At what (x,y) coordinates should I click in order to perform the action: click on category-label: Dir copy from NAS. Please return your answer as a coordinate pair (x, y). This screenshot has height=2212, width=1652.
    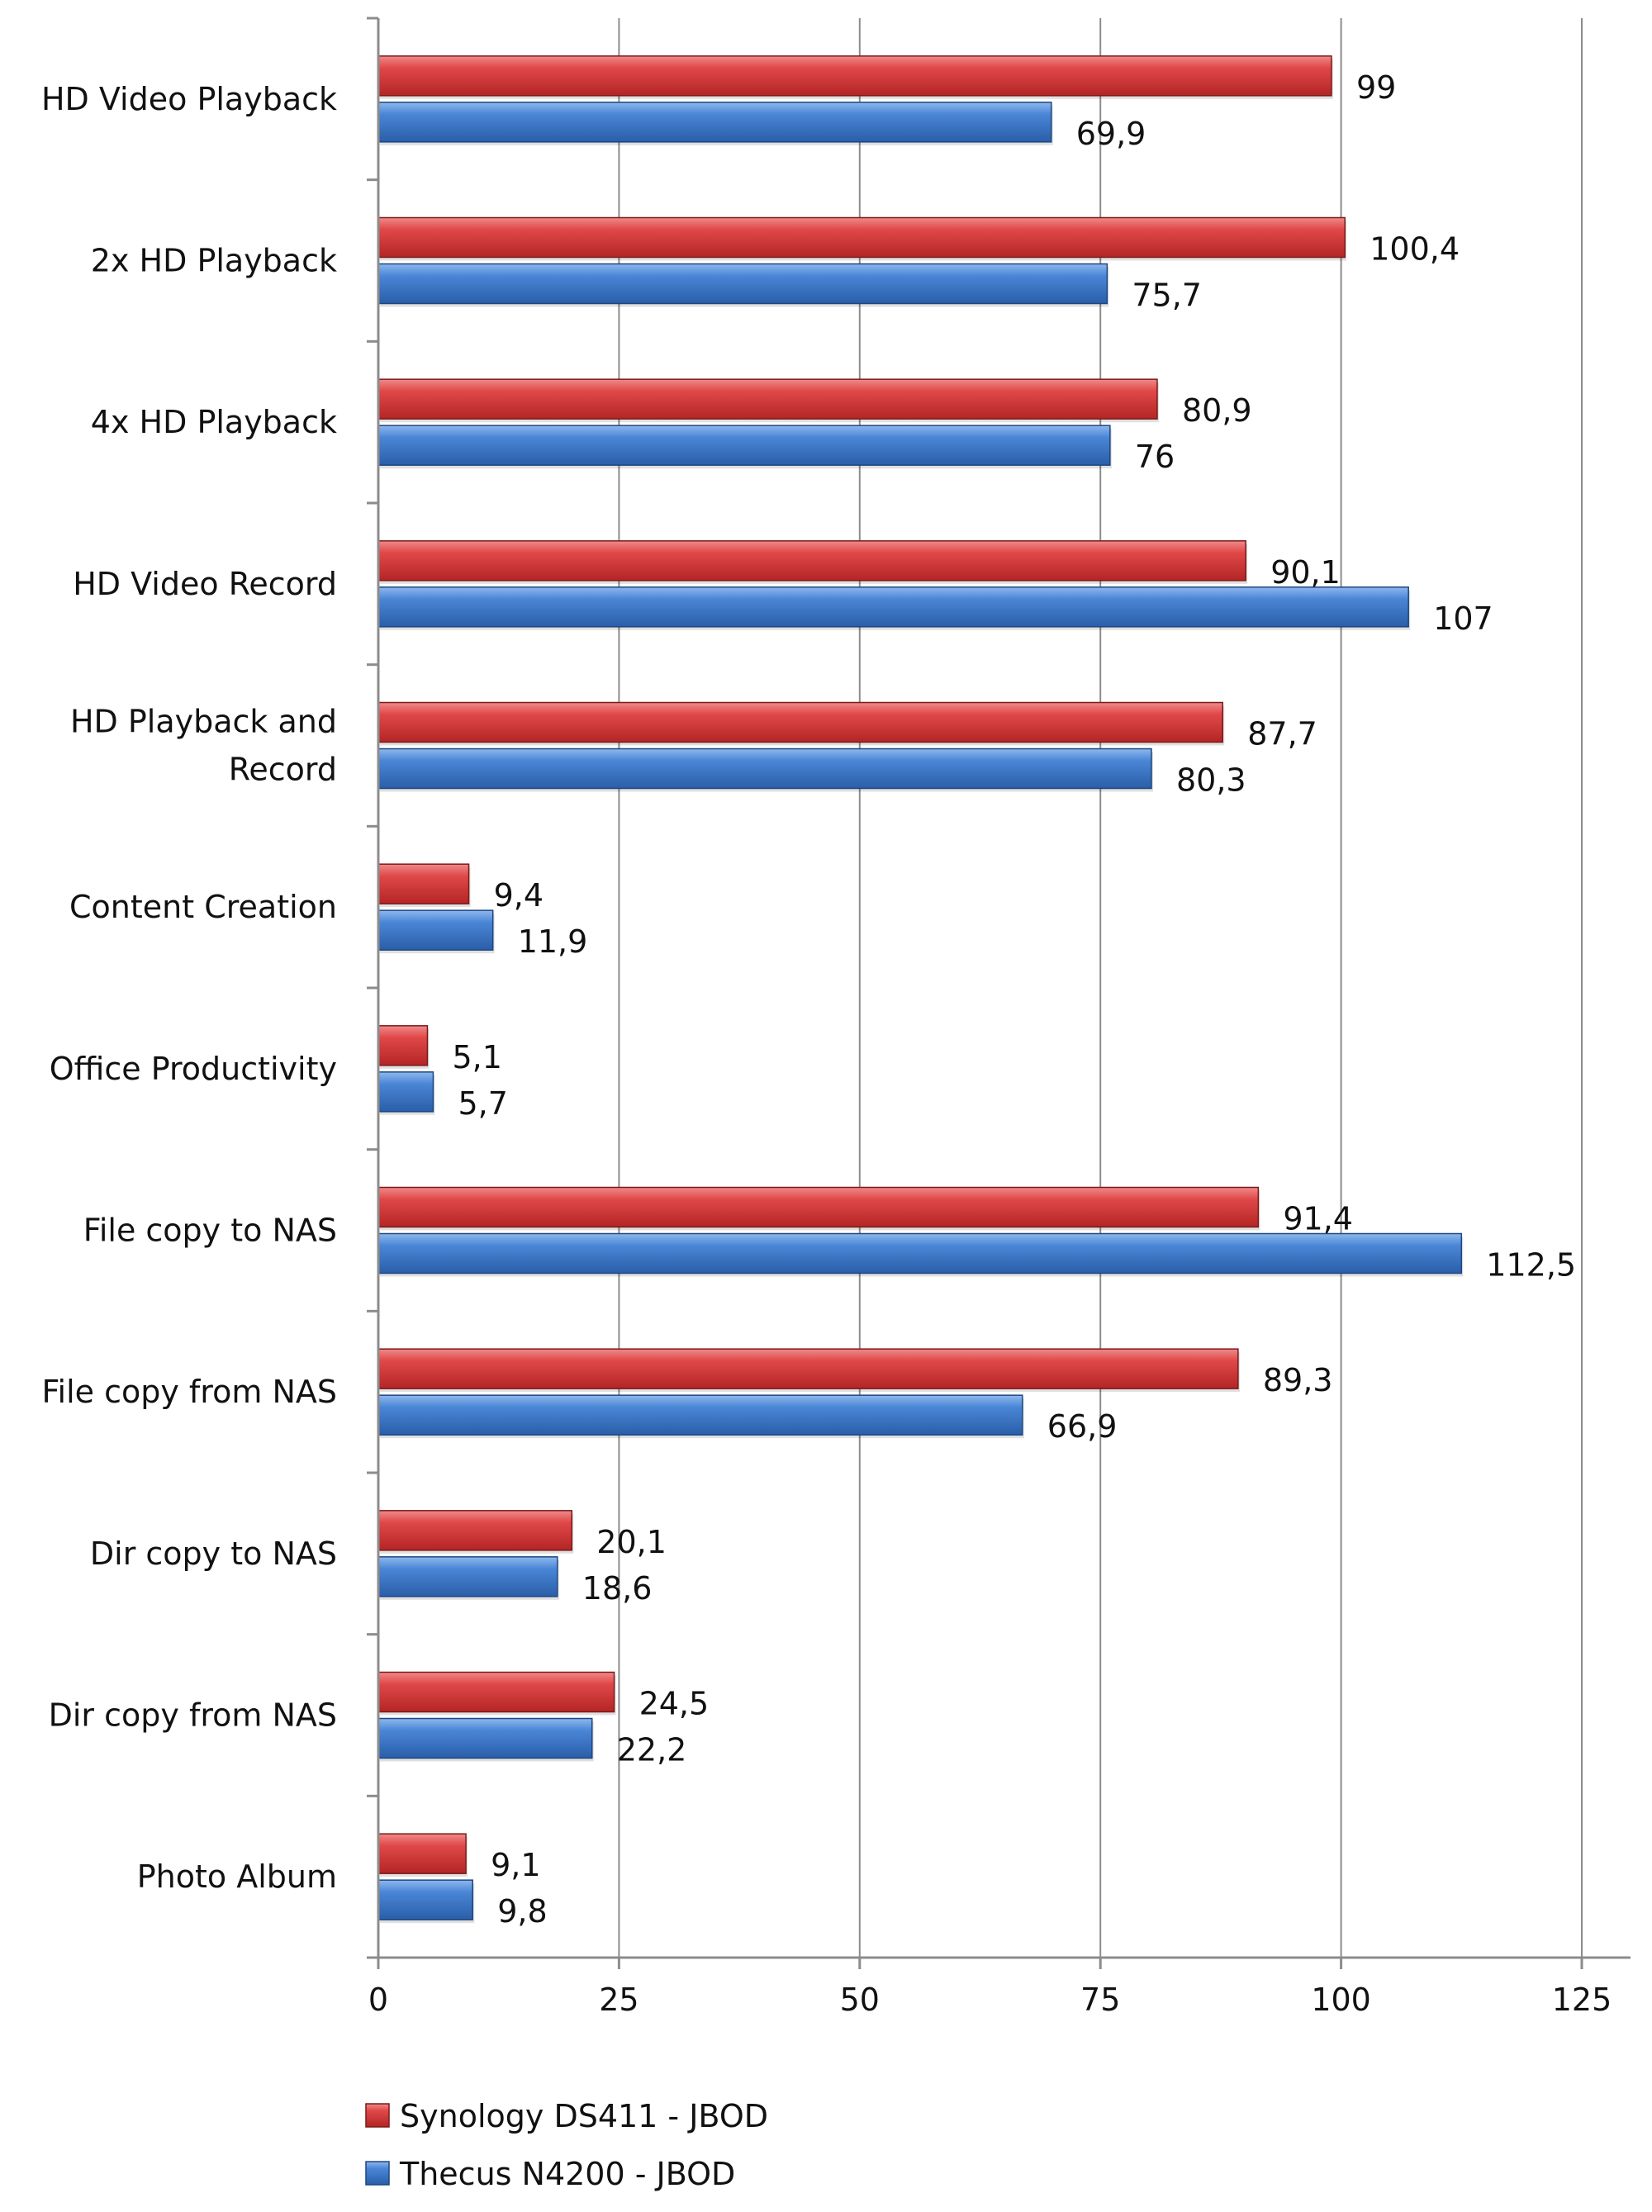
    Looking at the image, I should click on (193, 1715).